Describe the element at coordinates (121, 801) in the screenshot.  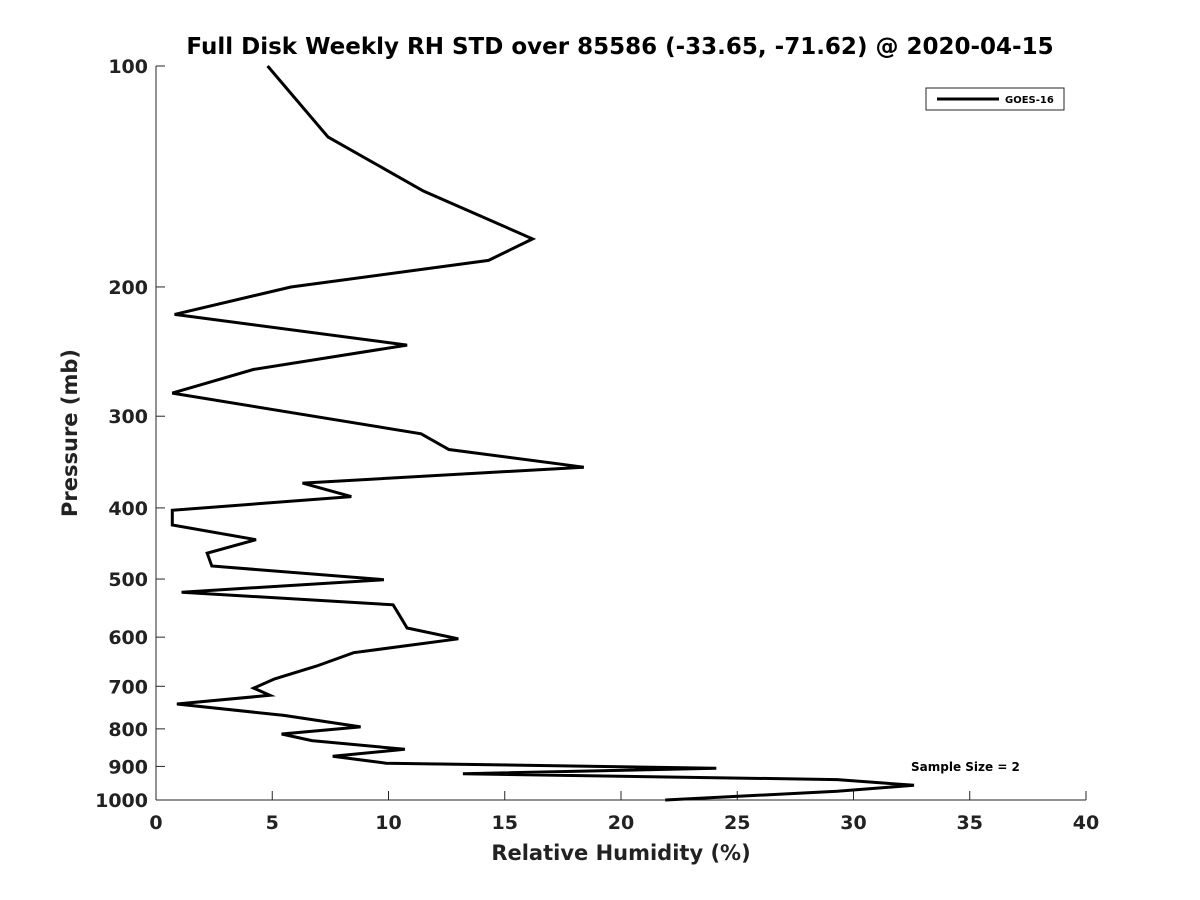
I see `y-tick-label: 1000` at that location.